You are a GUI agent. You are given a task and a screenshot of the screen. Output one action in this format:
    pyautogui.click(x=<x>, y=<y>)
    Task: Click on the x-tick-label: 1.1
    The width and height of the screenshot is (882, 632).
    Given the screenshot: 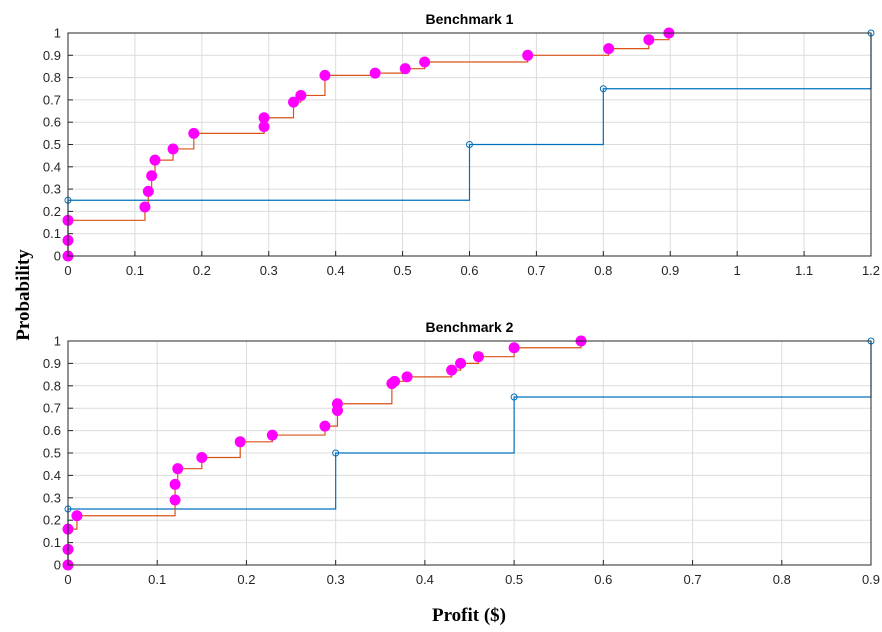 What is the action you would take?
    pyautogui.click(x=804, y=270)
    